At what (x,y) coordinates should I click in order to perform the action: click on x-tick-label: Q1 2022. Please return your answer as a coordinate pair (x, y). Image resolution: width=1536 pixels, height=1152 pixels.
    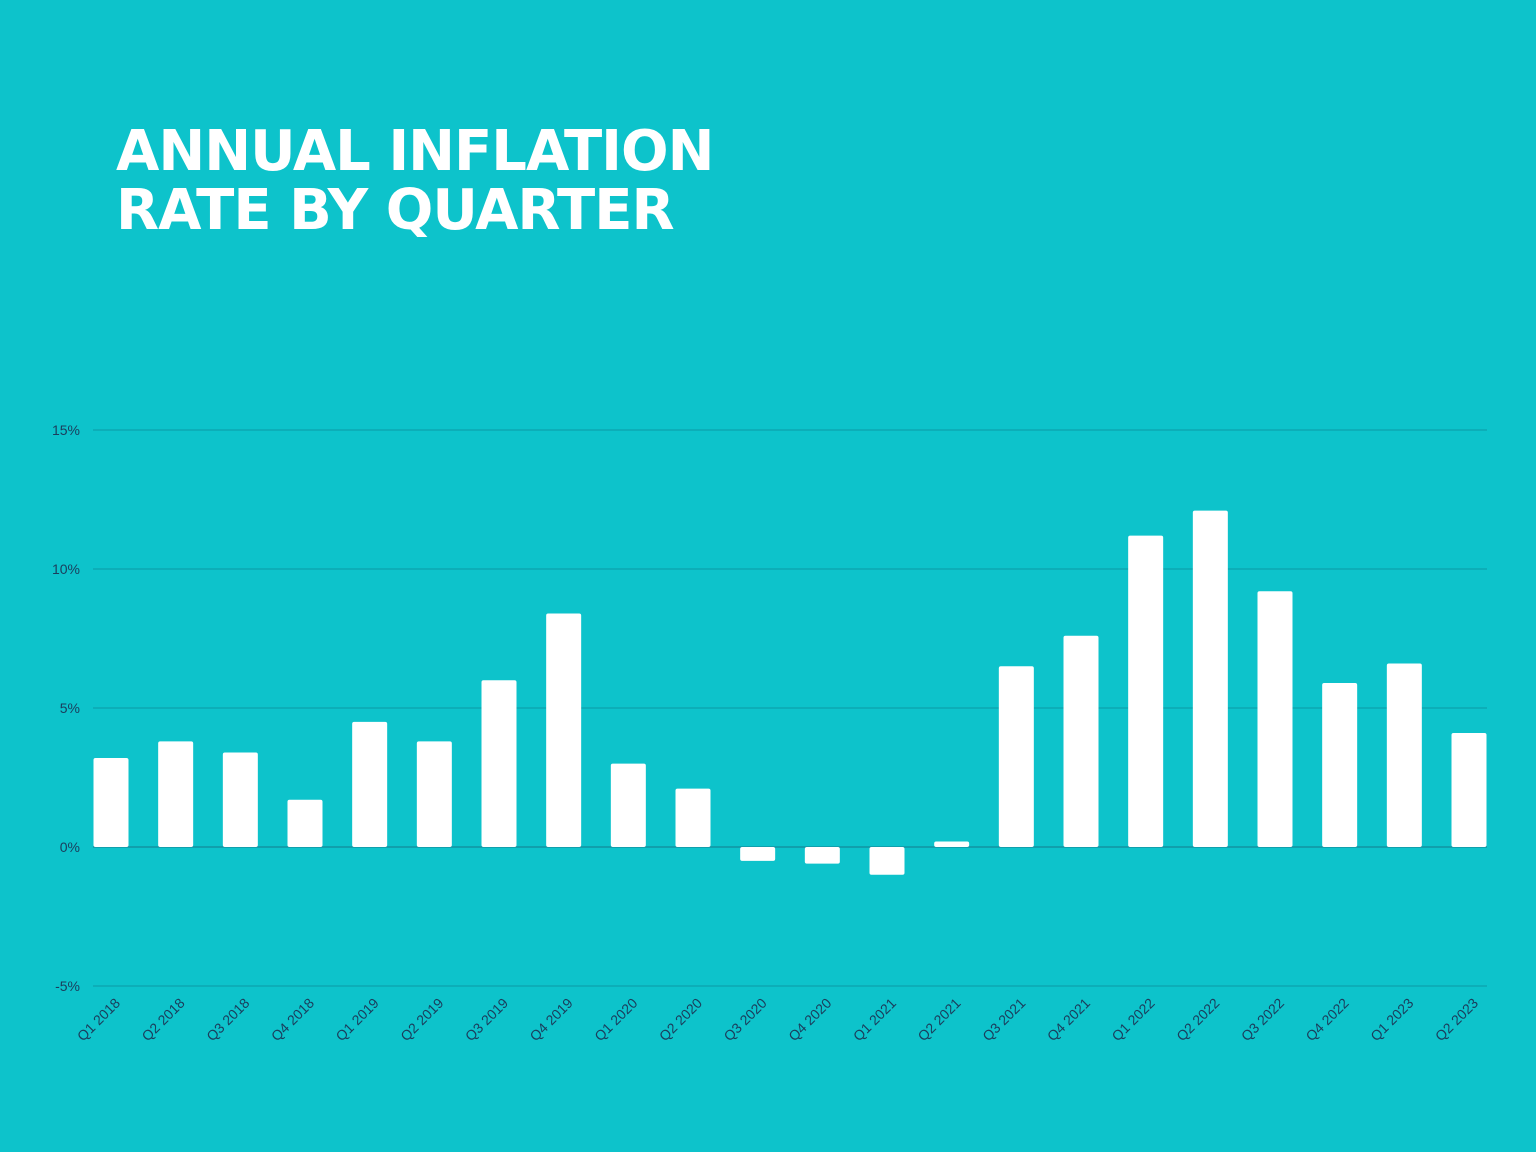
    Looking at the image, I should click on (1132, 1019).